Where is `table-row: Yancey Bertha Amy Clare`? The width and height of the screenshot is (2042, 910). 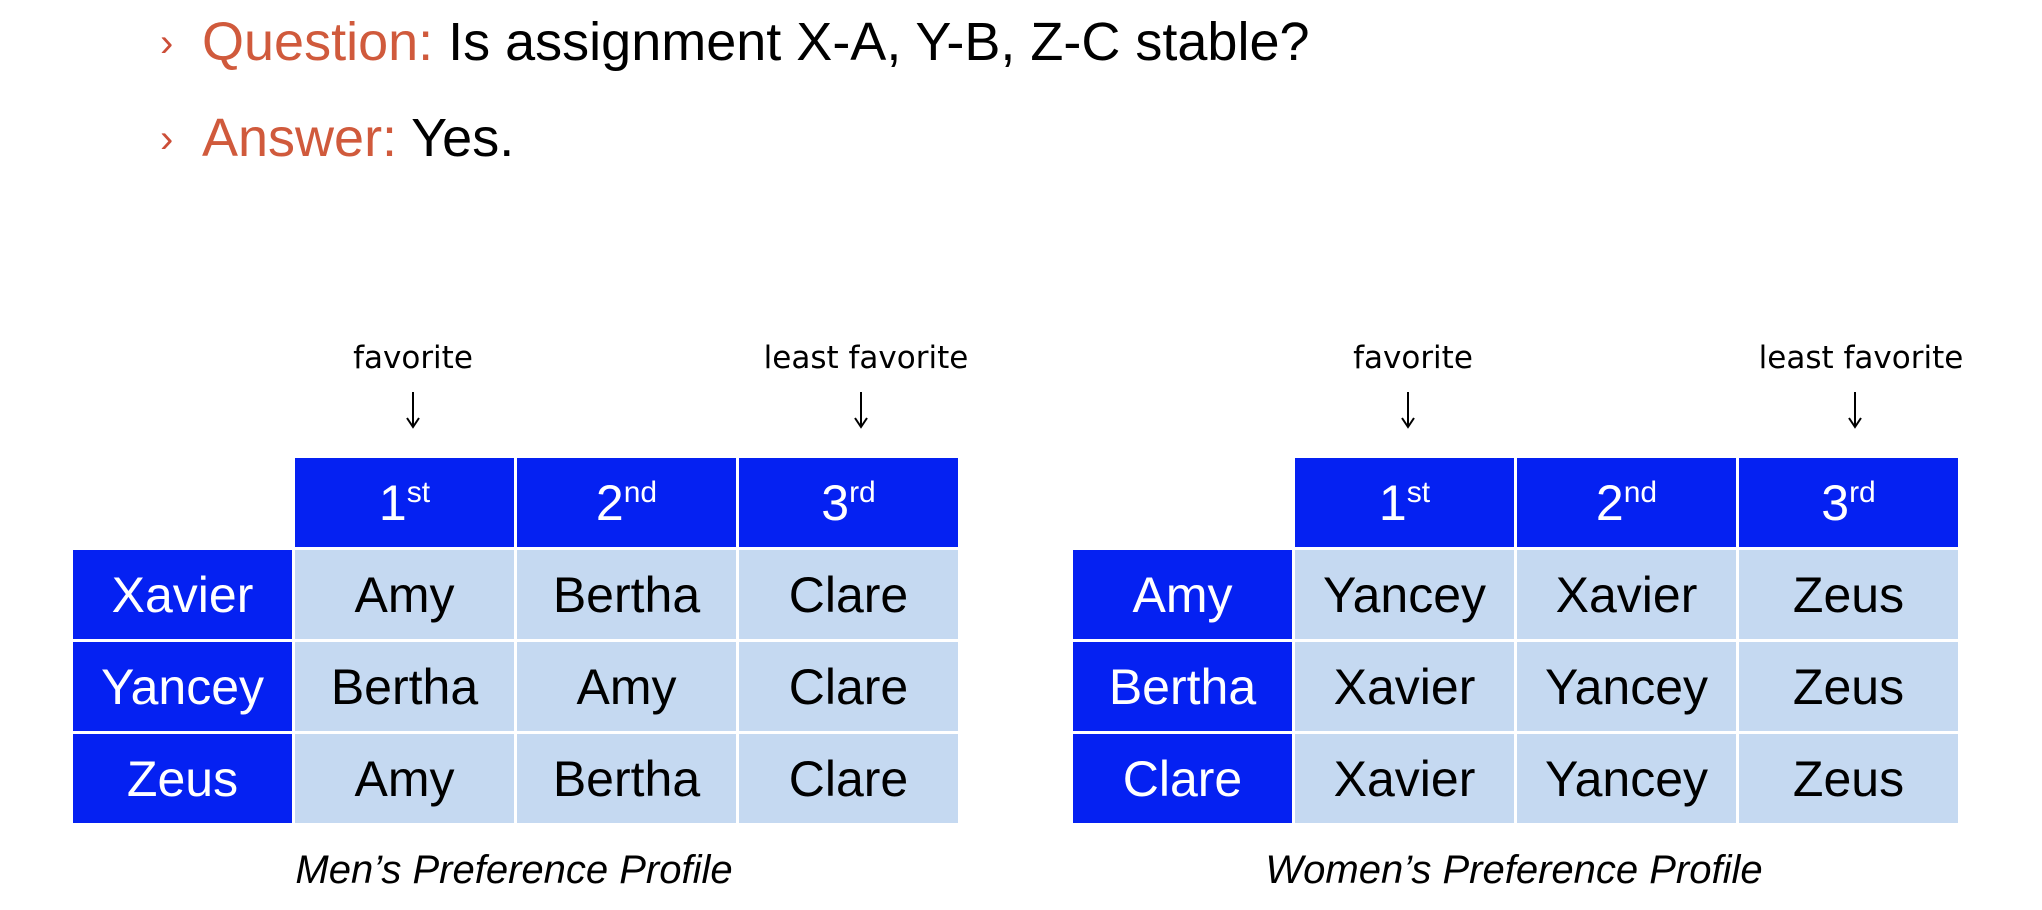 table-row: Yancey Bertha Amy Clare is located at coordinates (515, 686).